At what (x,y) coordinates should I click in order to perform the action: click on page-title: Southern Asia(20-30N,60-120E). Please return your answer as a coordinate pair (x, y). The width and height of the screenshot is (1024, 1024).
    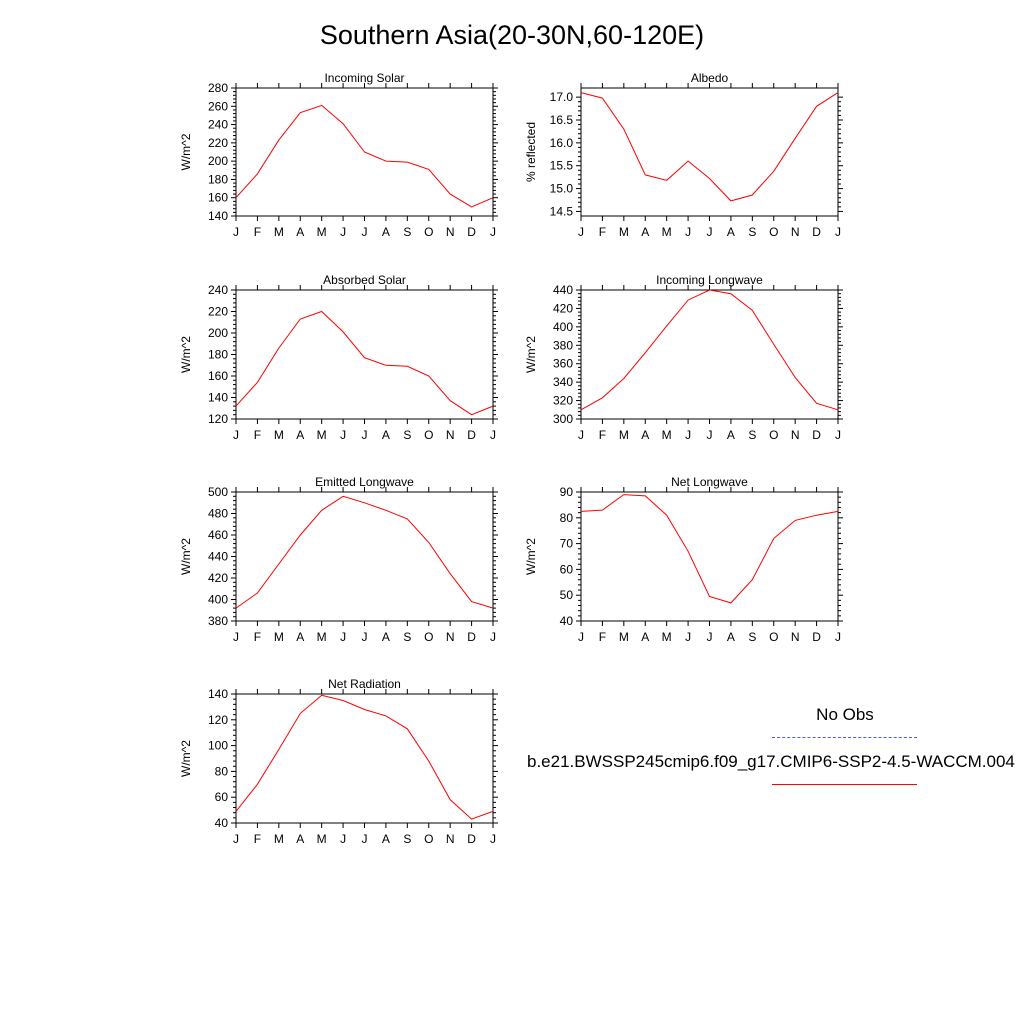
    Looking at the image, I should click on (512, 35).